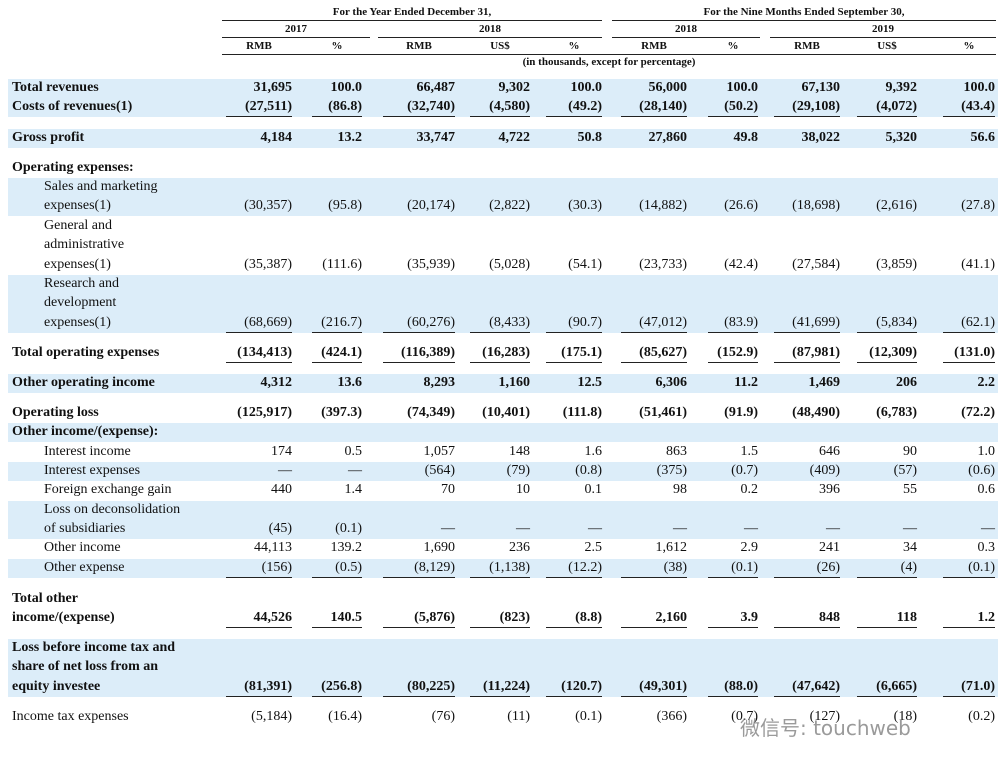 The image size is (1000, 769). Describe the element at coordinates (986, 451) in the screenshot. I see `cell-value: 1.0` at that location.